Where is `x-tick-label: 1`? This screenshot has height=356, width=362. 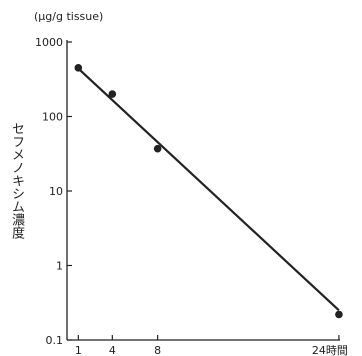
x-tick-label: 1 is located at coordinates (78, 350).